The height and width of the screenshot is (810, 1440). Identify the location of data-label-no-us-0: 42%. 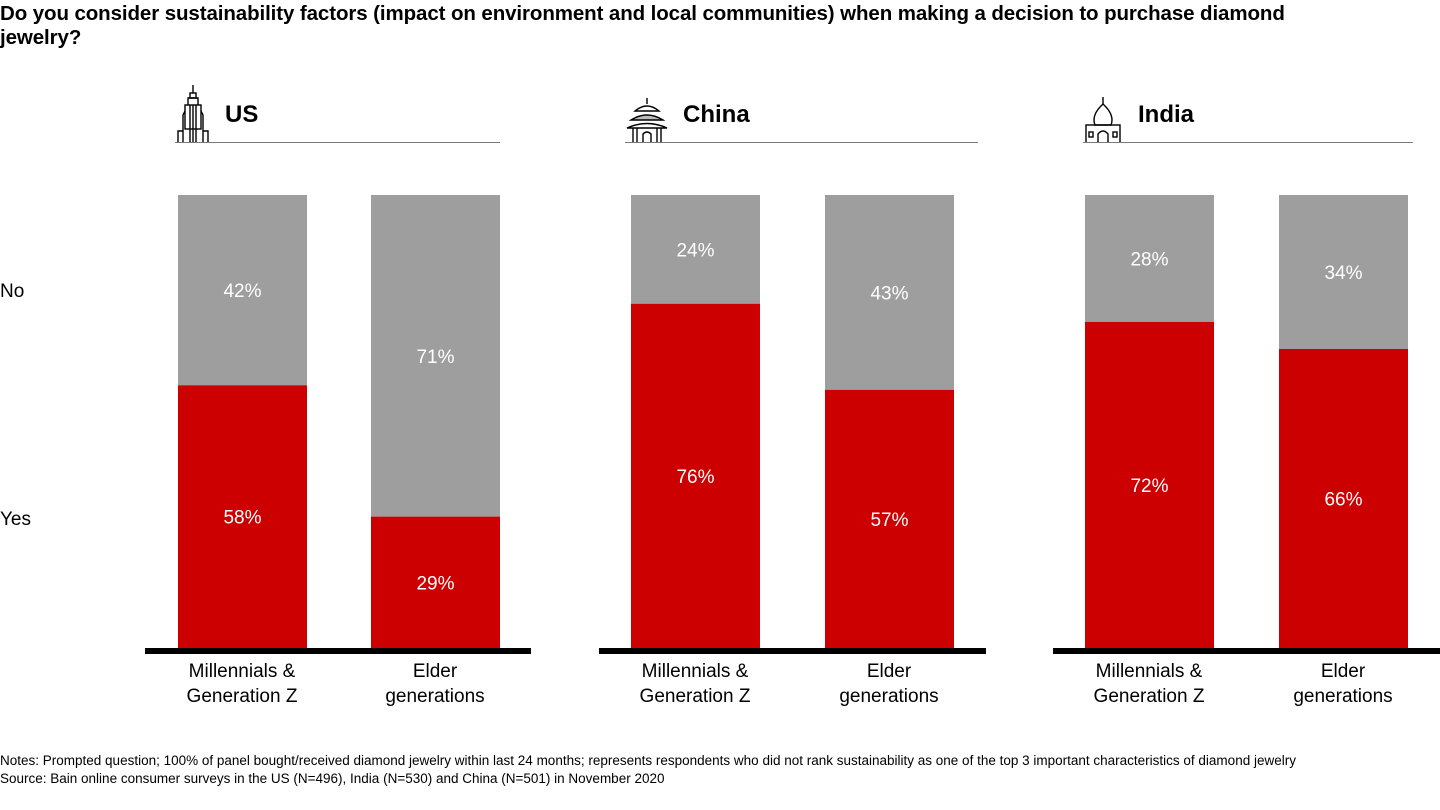
(242, 291).